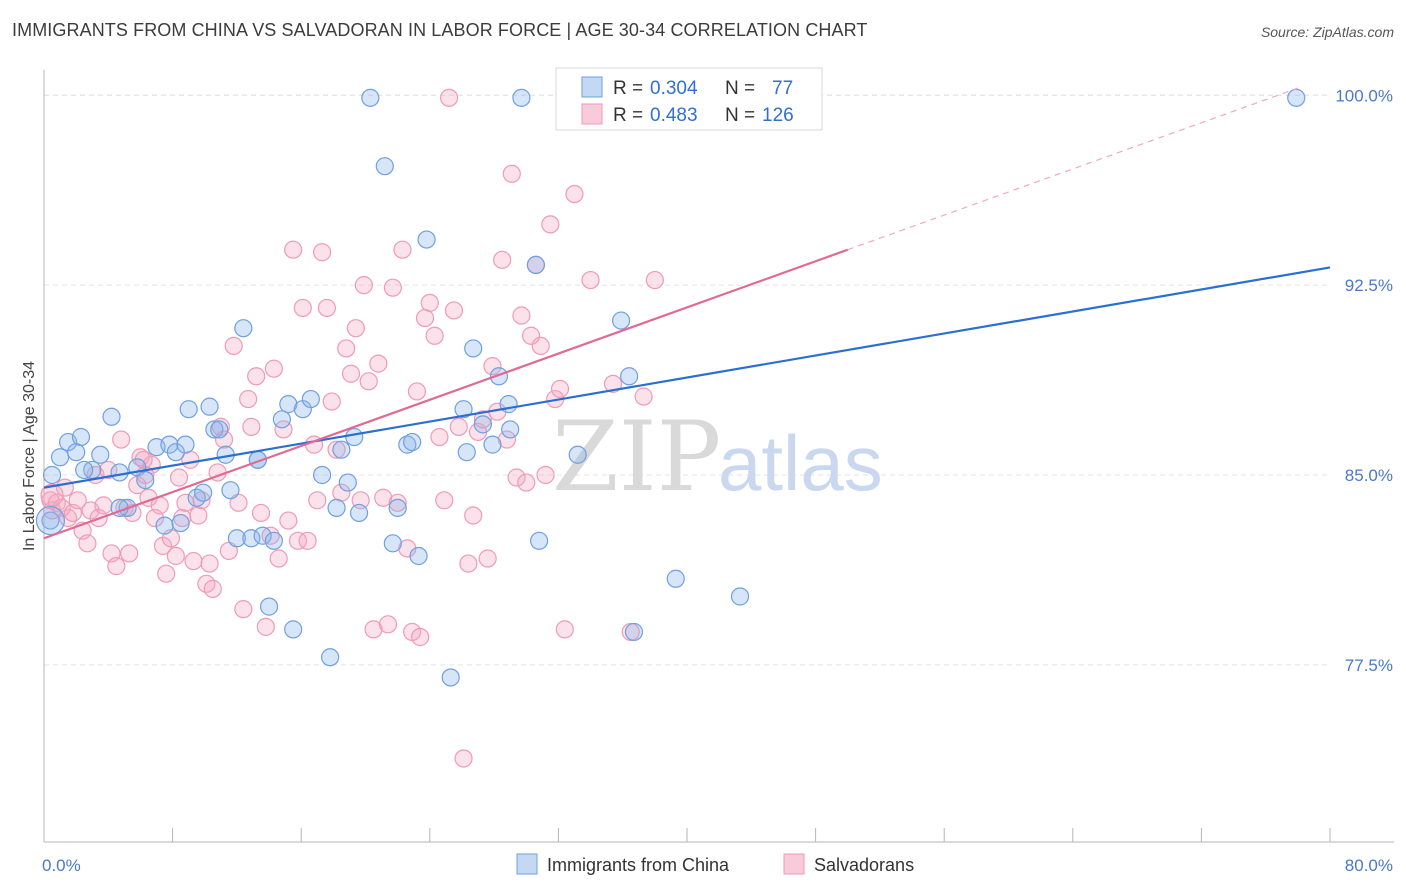 The height and width of the screenshot is (892, 1406). I want to click on watermark: ZIP atlas, so click(717, 457).